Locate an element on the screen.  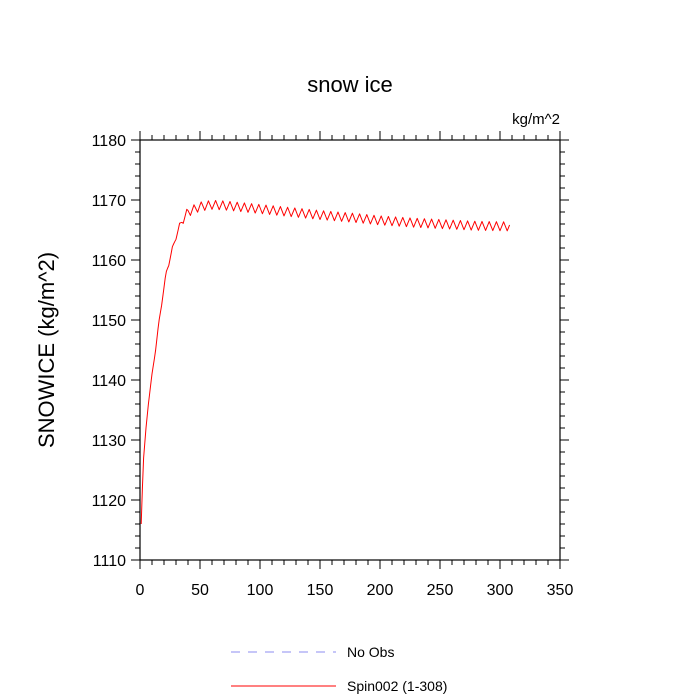
y-tick-label: 1120 is located at coordinates (109, 501).